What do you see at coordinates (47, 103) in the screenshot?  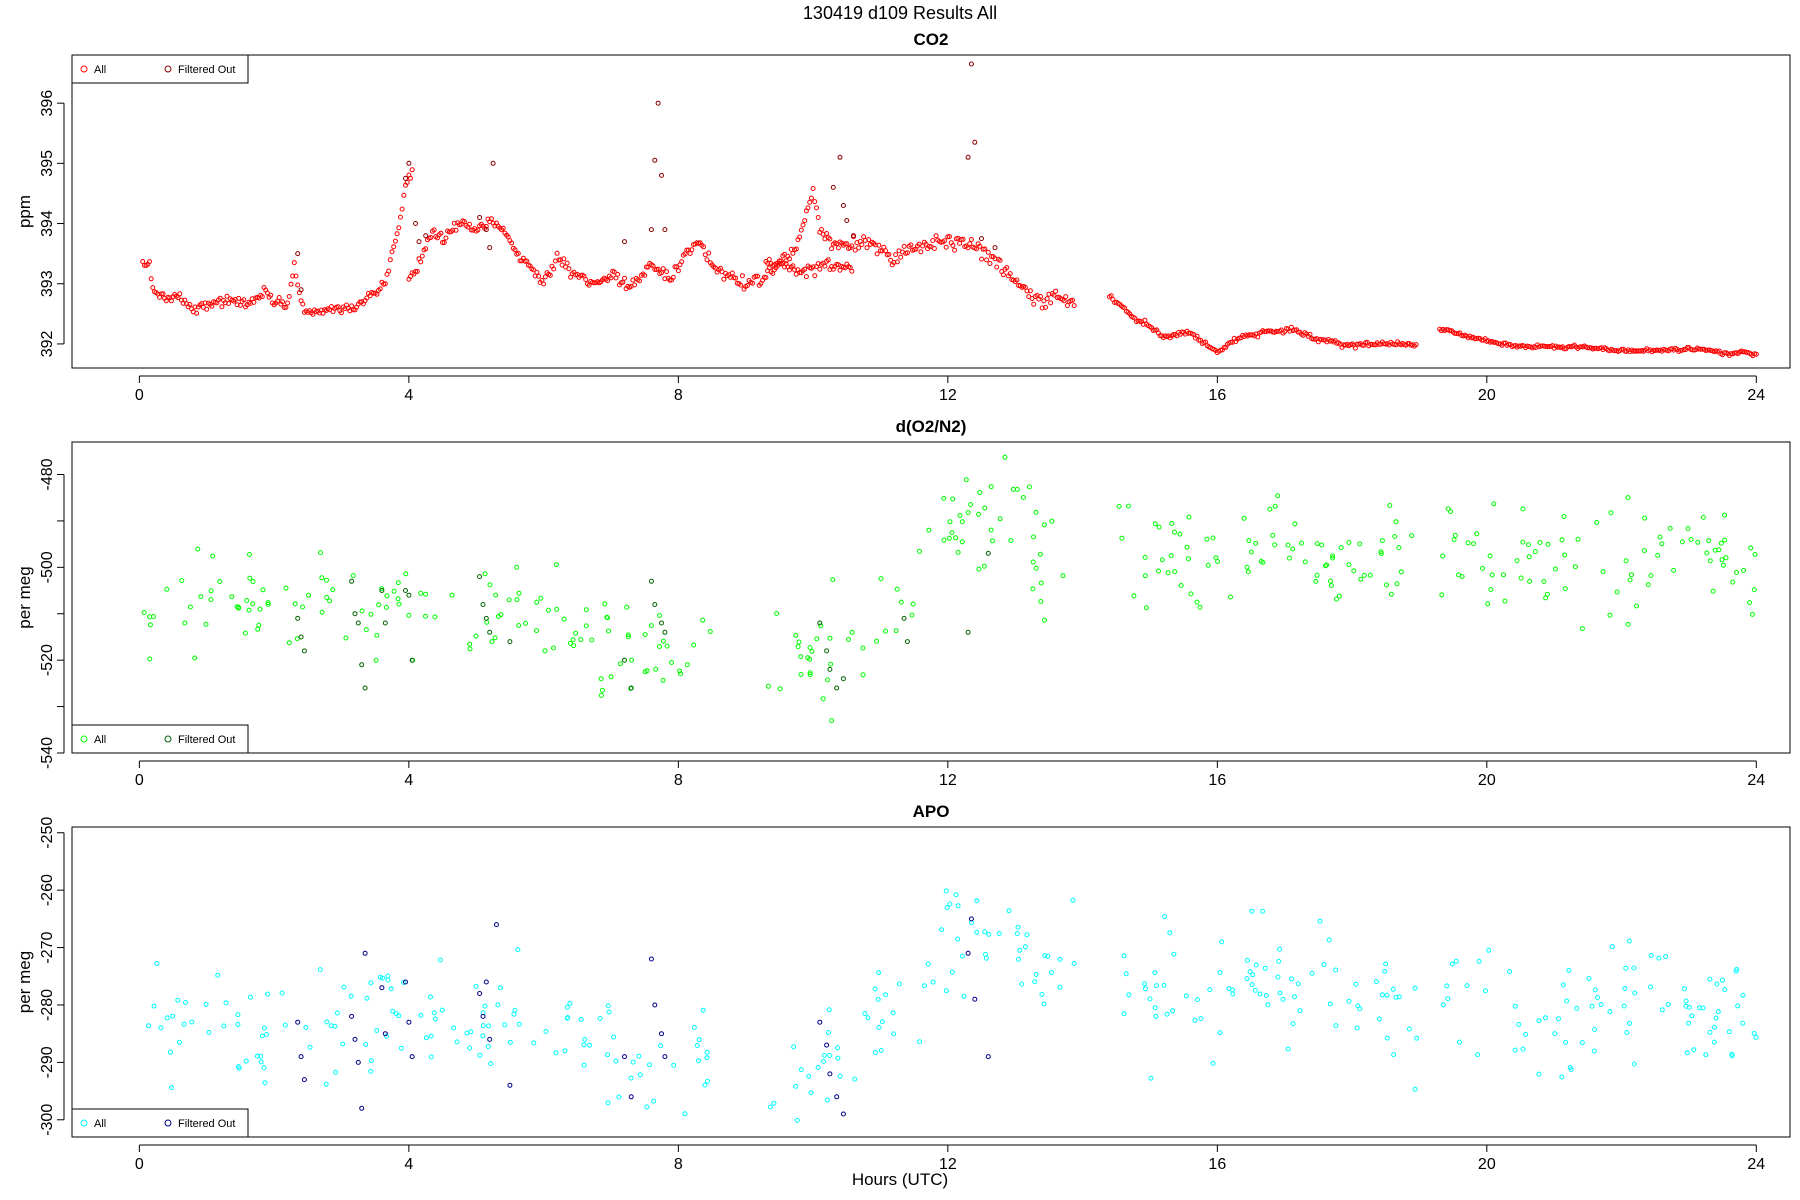 I see `y-tick-label: 396` at bounding box center [47, 103].